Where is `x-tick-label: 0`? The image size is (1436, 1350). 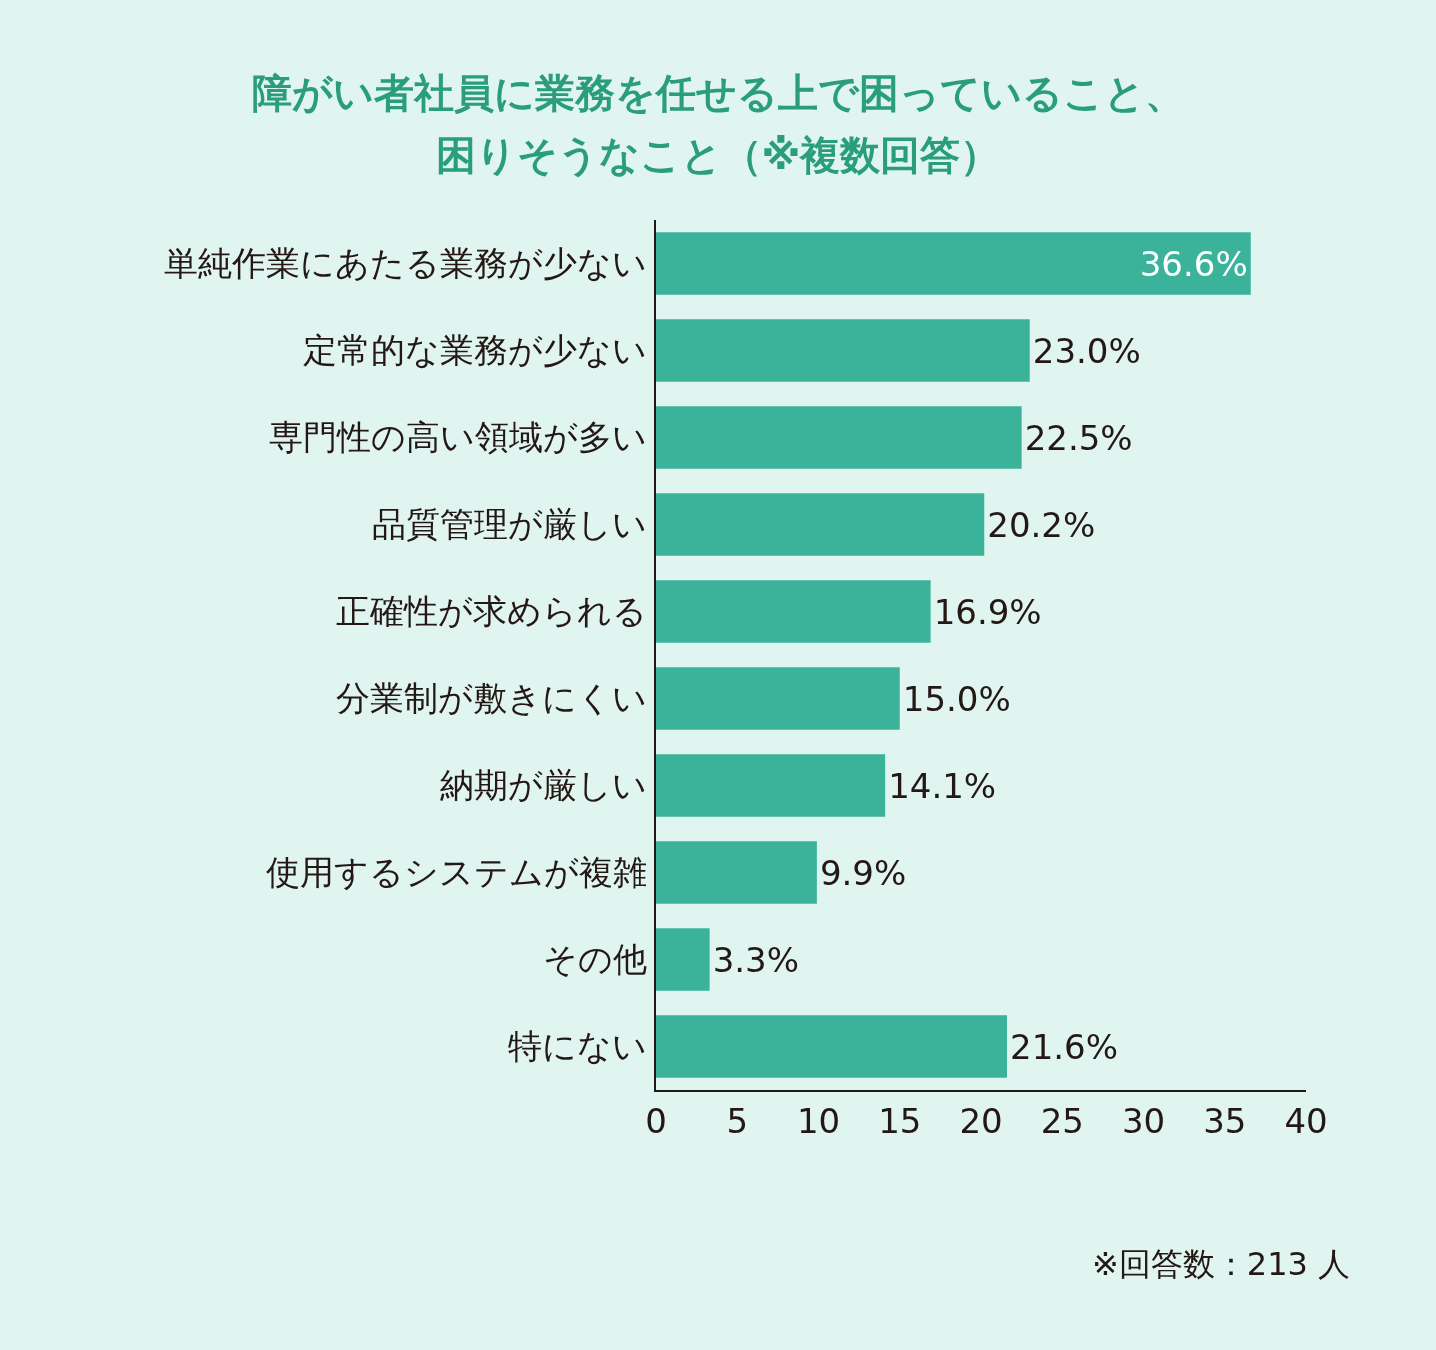
x-tick-label: 0 is located at coordinates (656, 1120).